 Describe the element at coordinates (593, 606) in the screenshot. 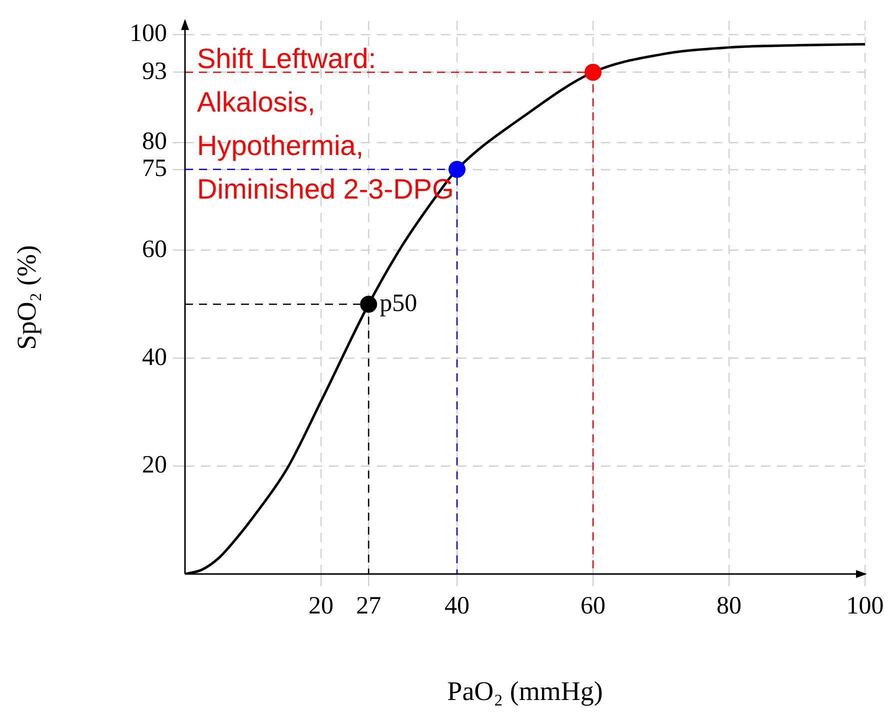

I see `x-tick-label: 60` at that location.